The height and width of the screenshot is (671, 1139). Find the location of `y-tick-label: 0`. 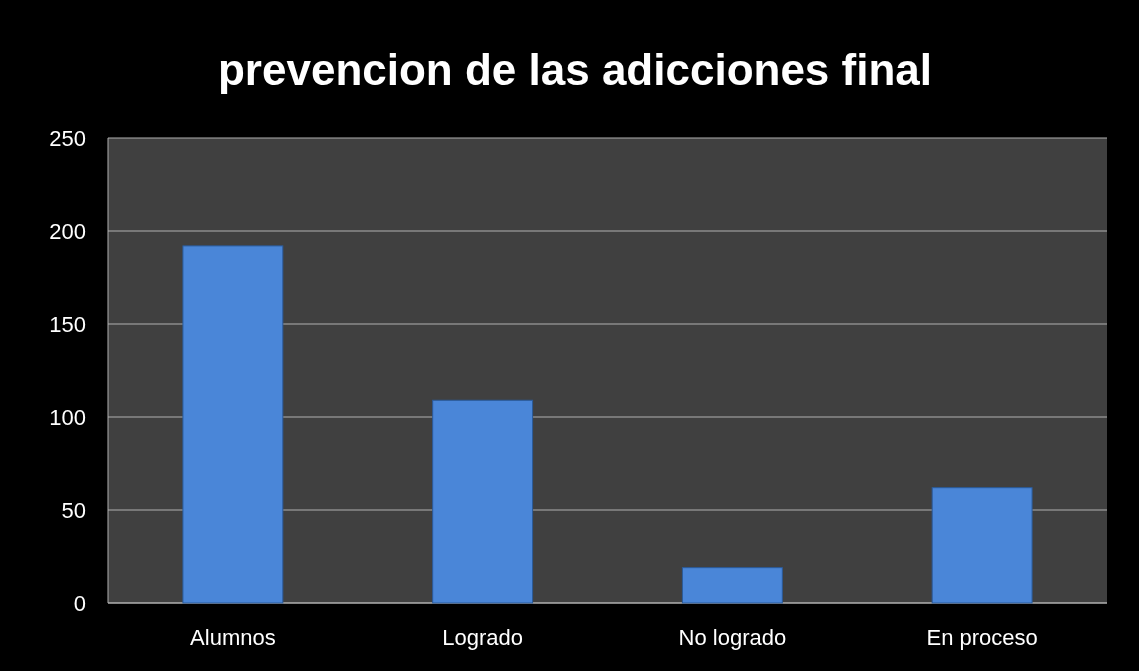

y-tick-label: 0 is located at coordinates (79, 603).